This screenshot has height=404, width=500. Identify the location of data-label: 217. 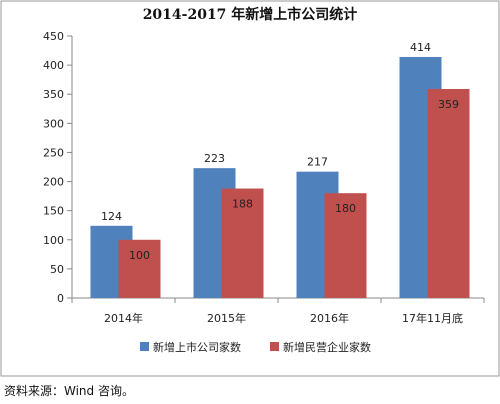
(317, 162).